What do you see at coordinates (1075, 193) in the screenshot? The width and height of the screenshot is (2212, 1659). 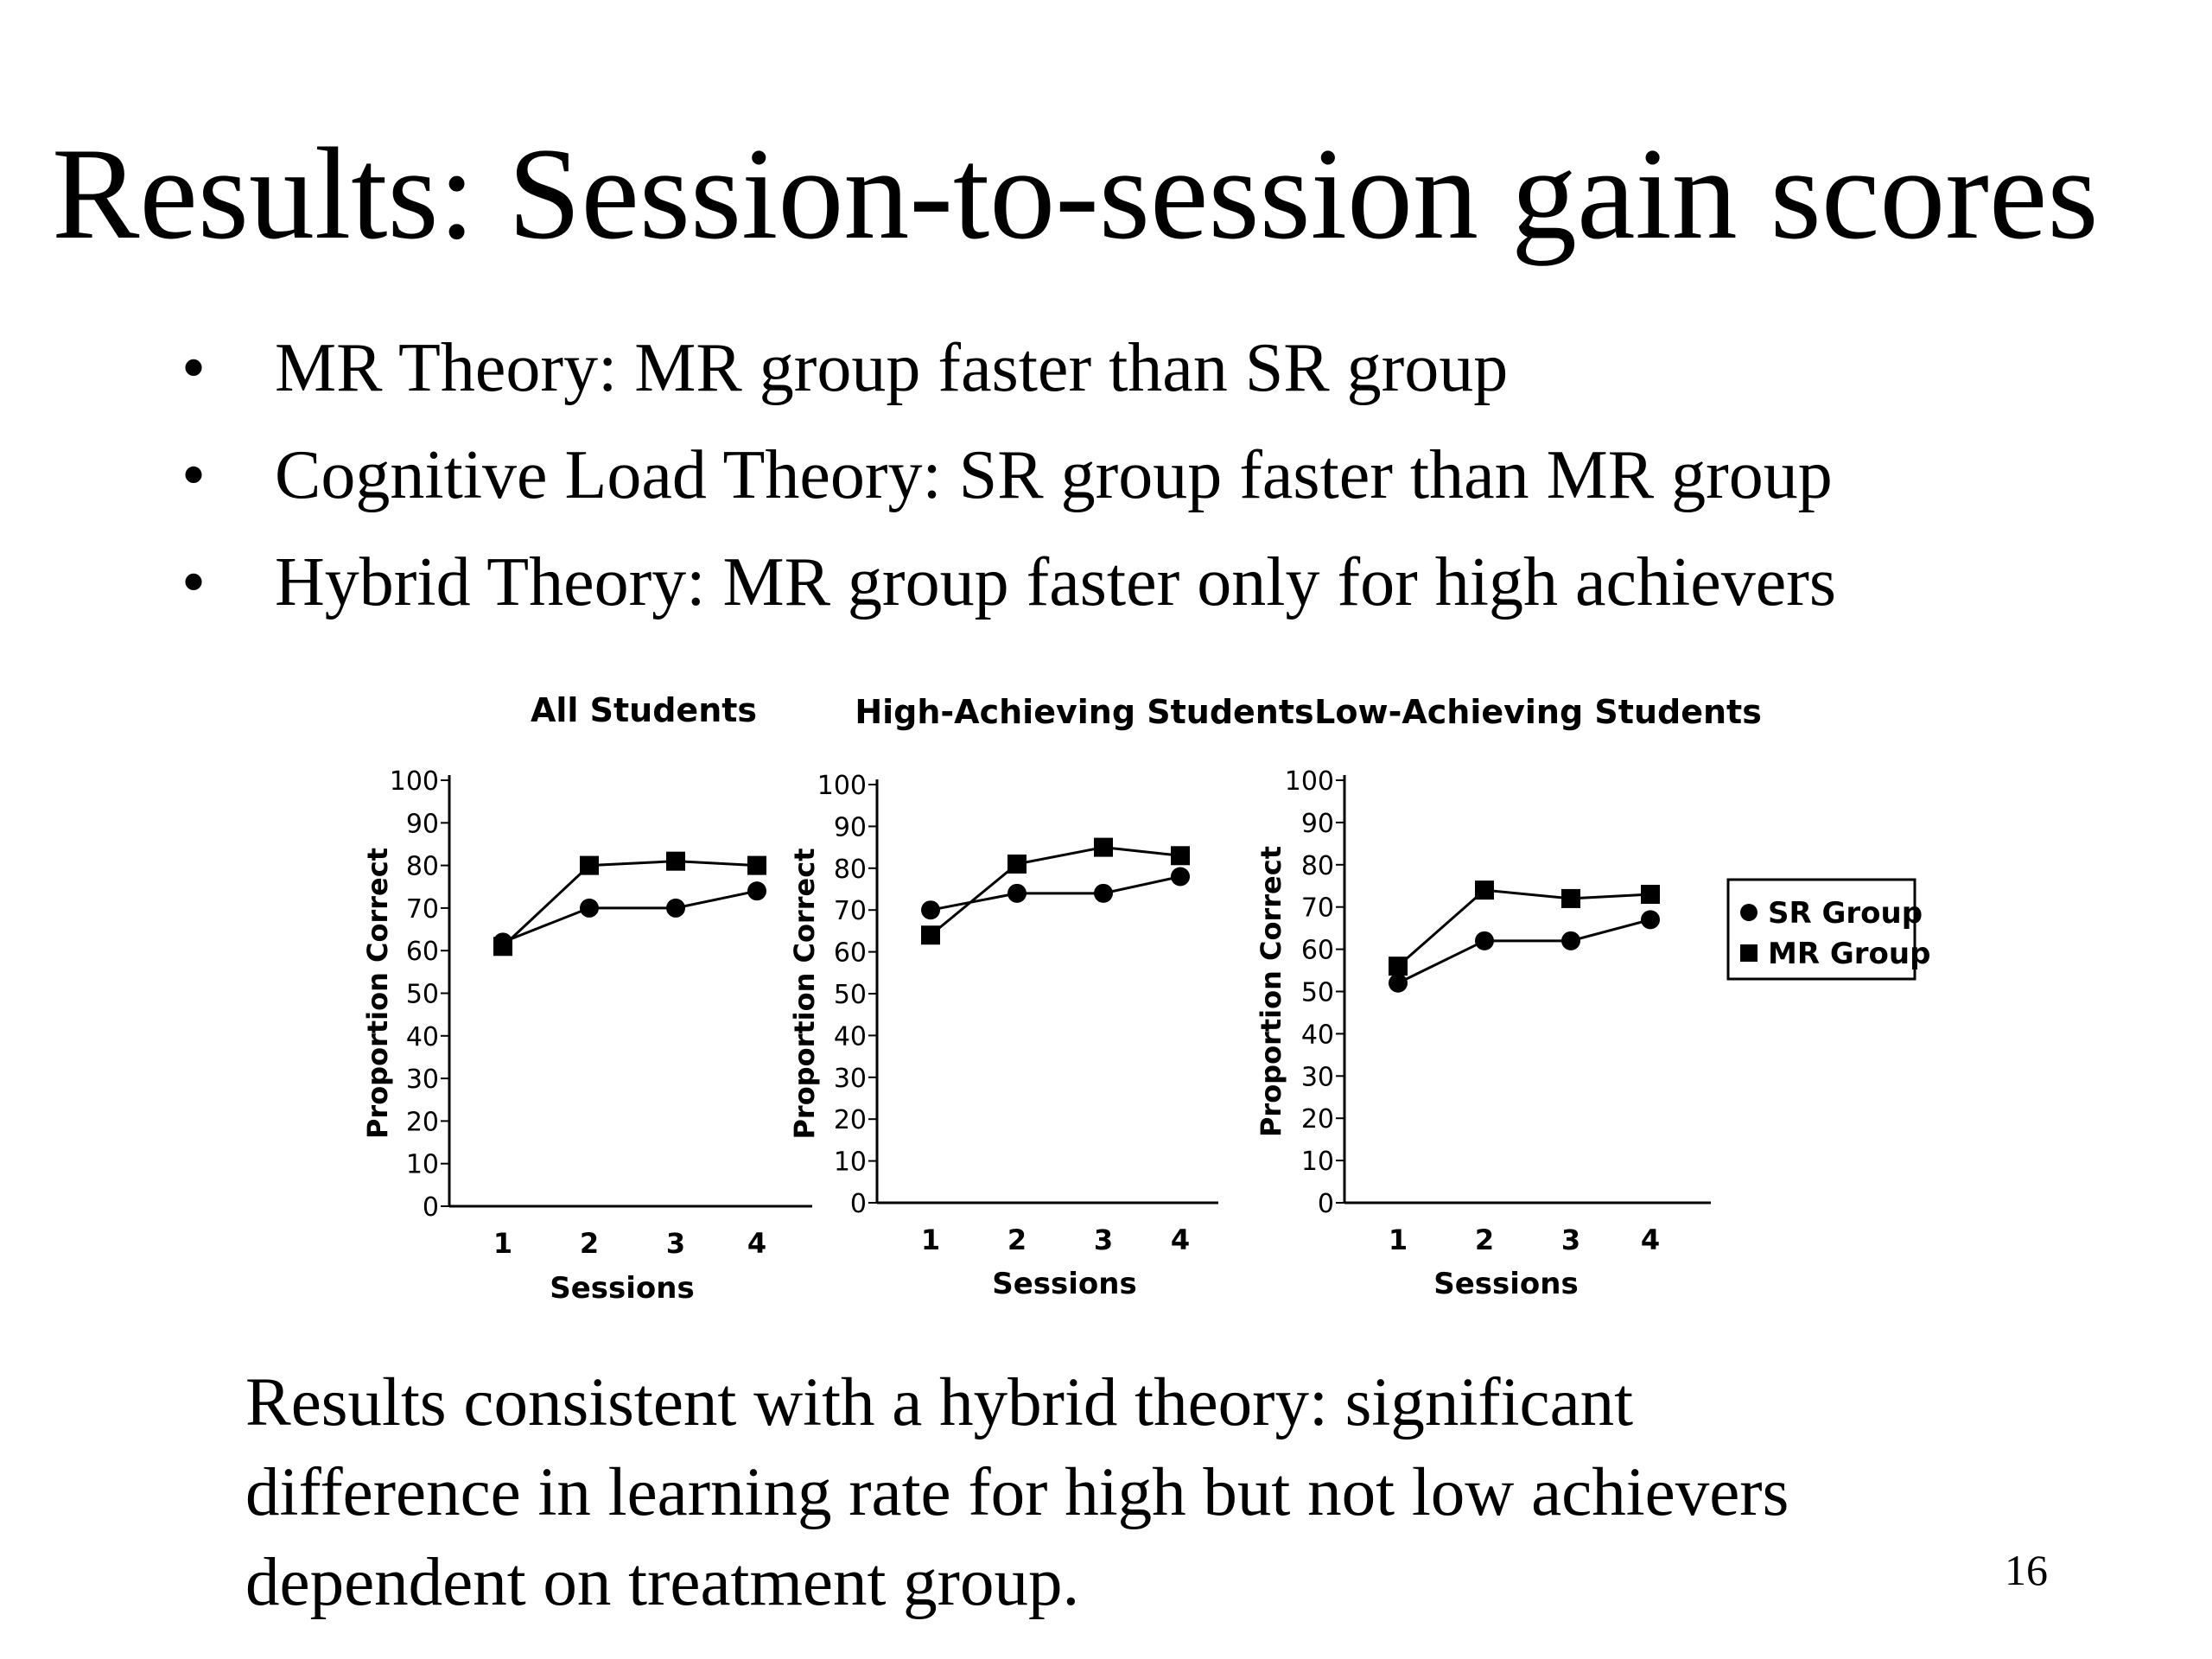 I see `slide-title: Results: Session-to-session gain scores` at bounding box center [1075, 193].